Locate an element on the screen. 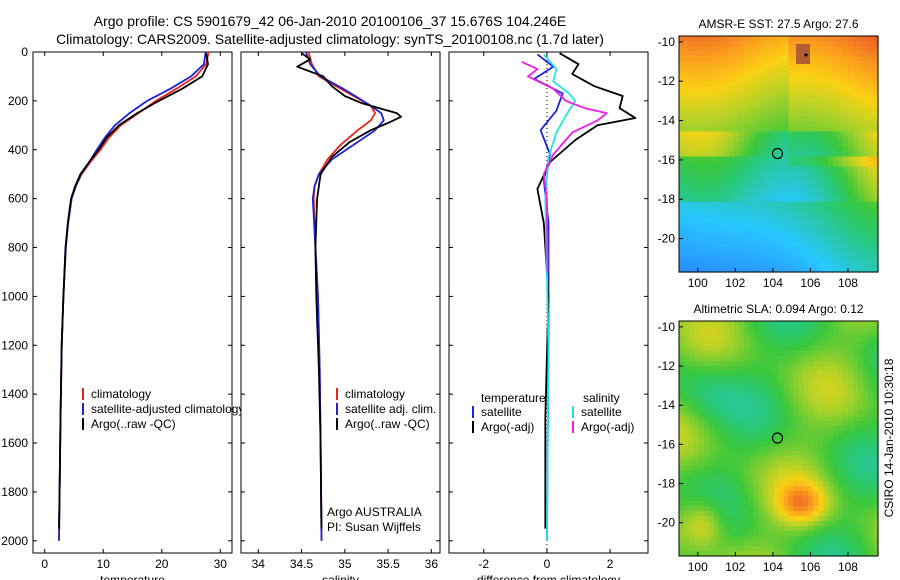 The width and height of the screenshot is (900, 580). sst_map-x-tick-label: 104 is located at coordinates (773, 283).